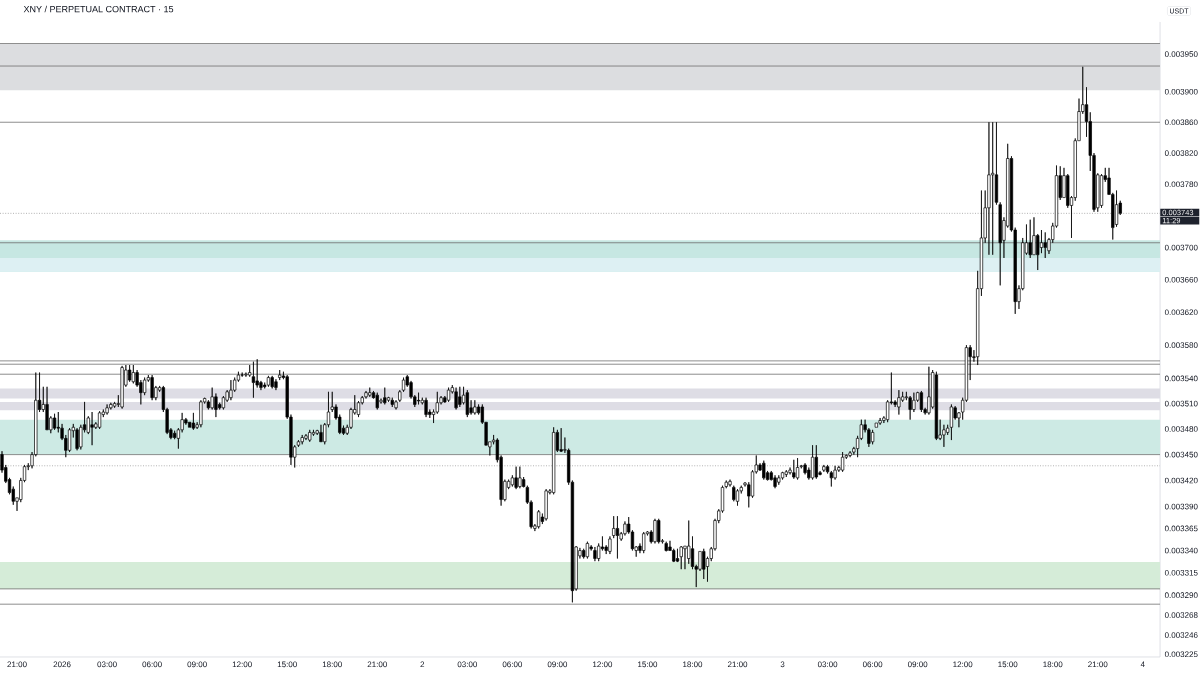 The height and width of the screenshot is (675, 1200). What do you see at coordinates (1181, 312) in the screenshot?
I see `y-tick-label: 0.003620` at bounding box center [1181, 312].